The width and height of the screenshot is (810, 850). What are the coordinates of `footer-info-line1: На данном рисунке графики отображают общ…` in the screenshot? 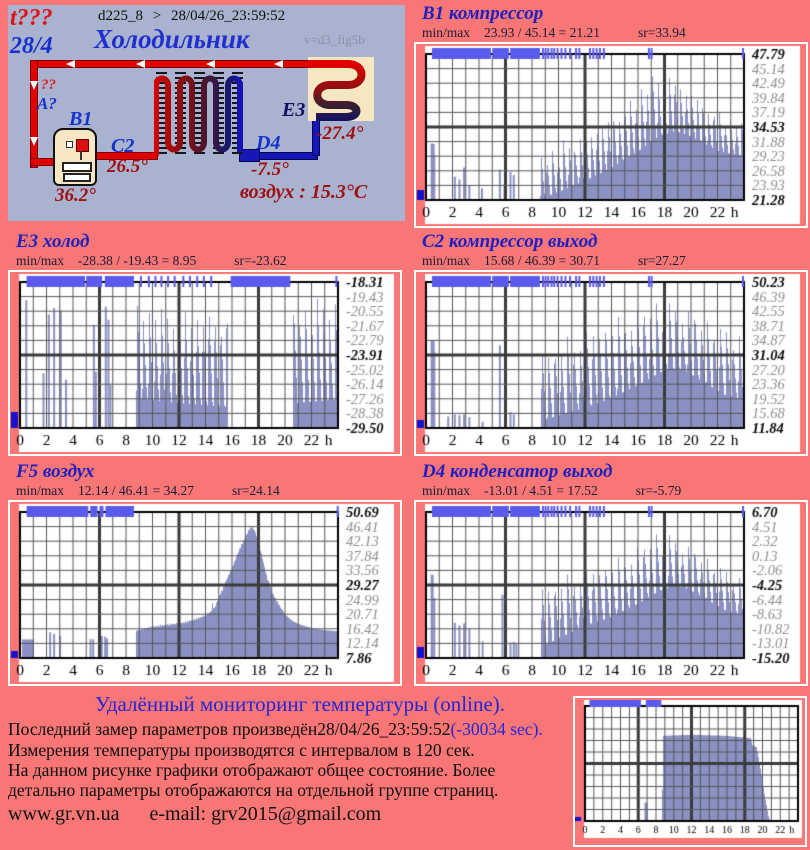 It's located at (252, 770).